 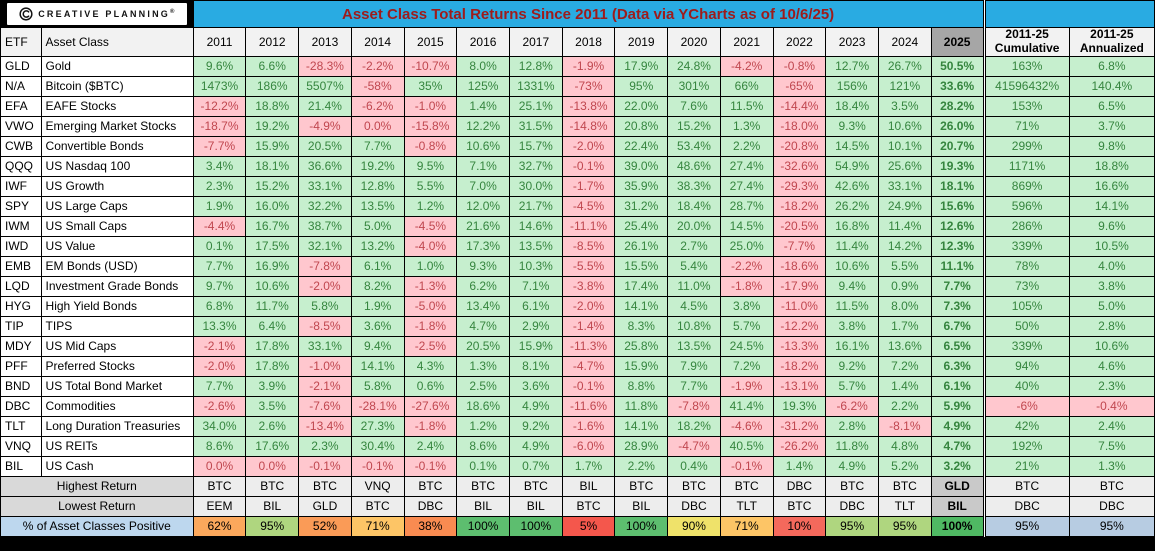 I want to click on return-cell-2012: 10.6%, so click(x=272, y=286).